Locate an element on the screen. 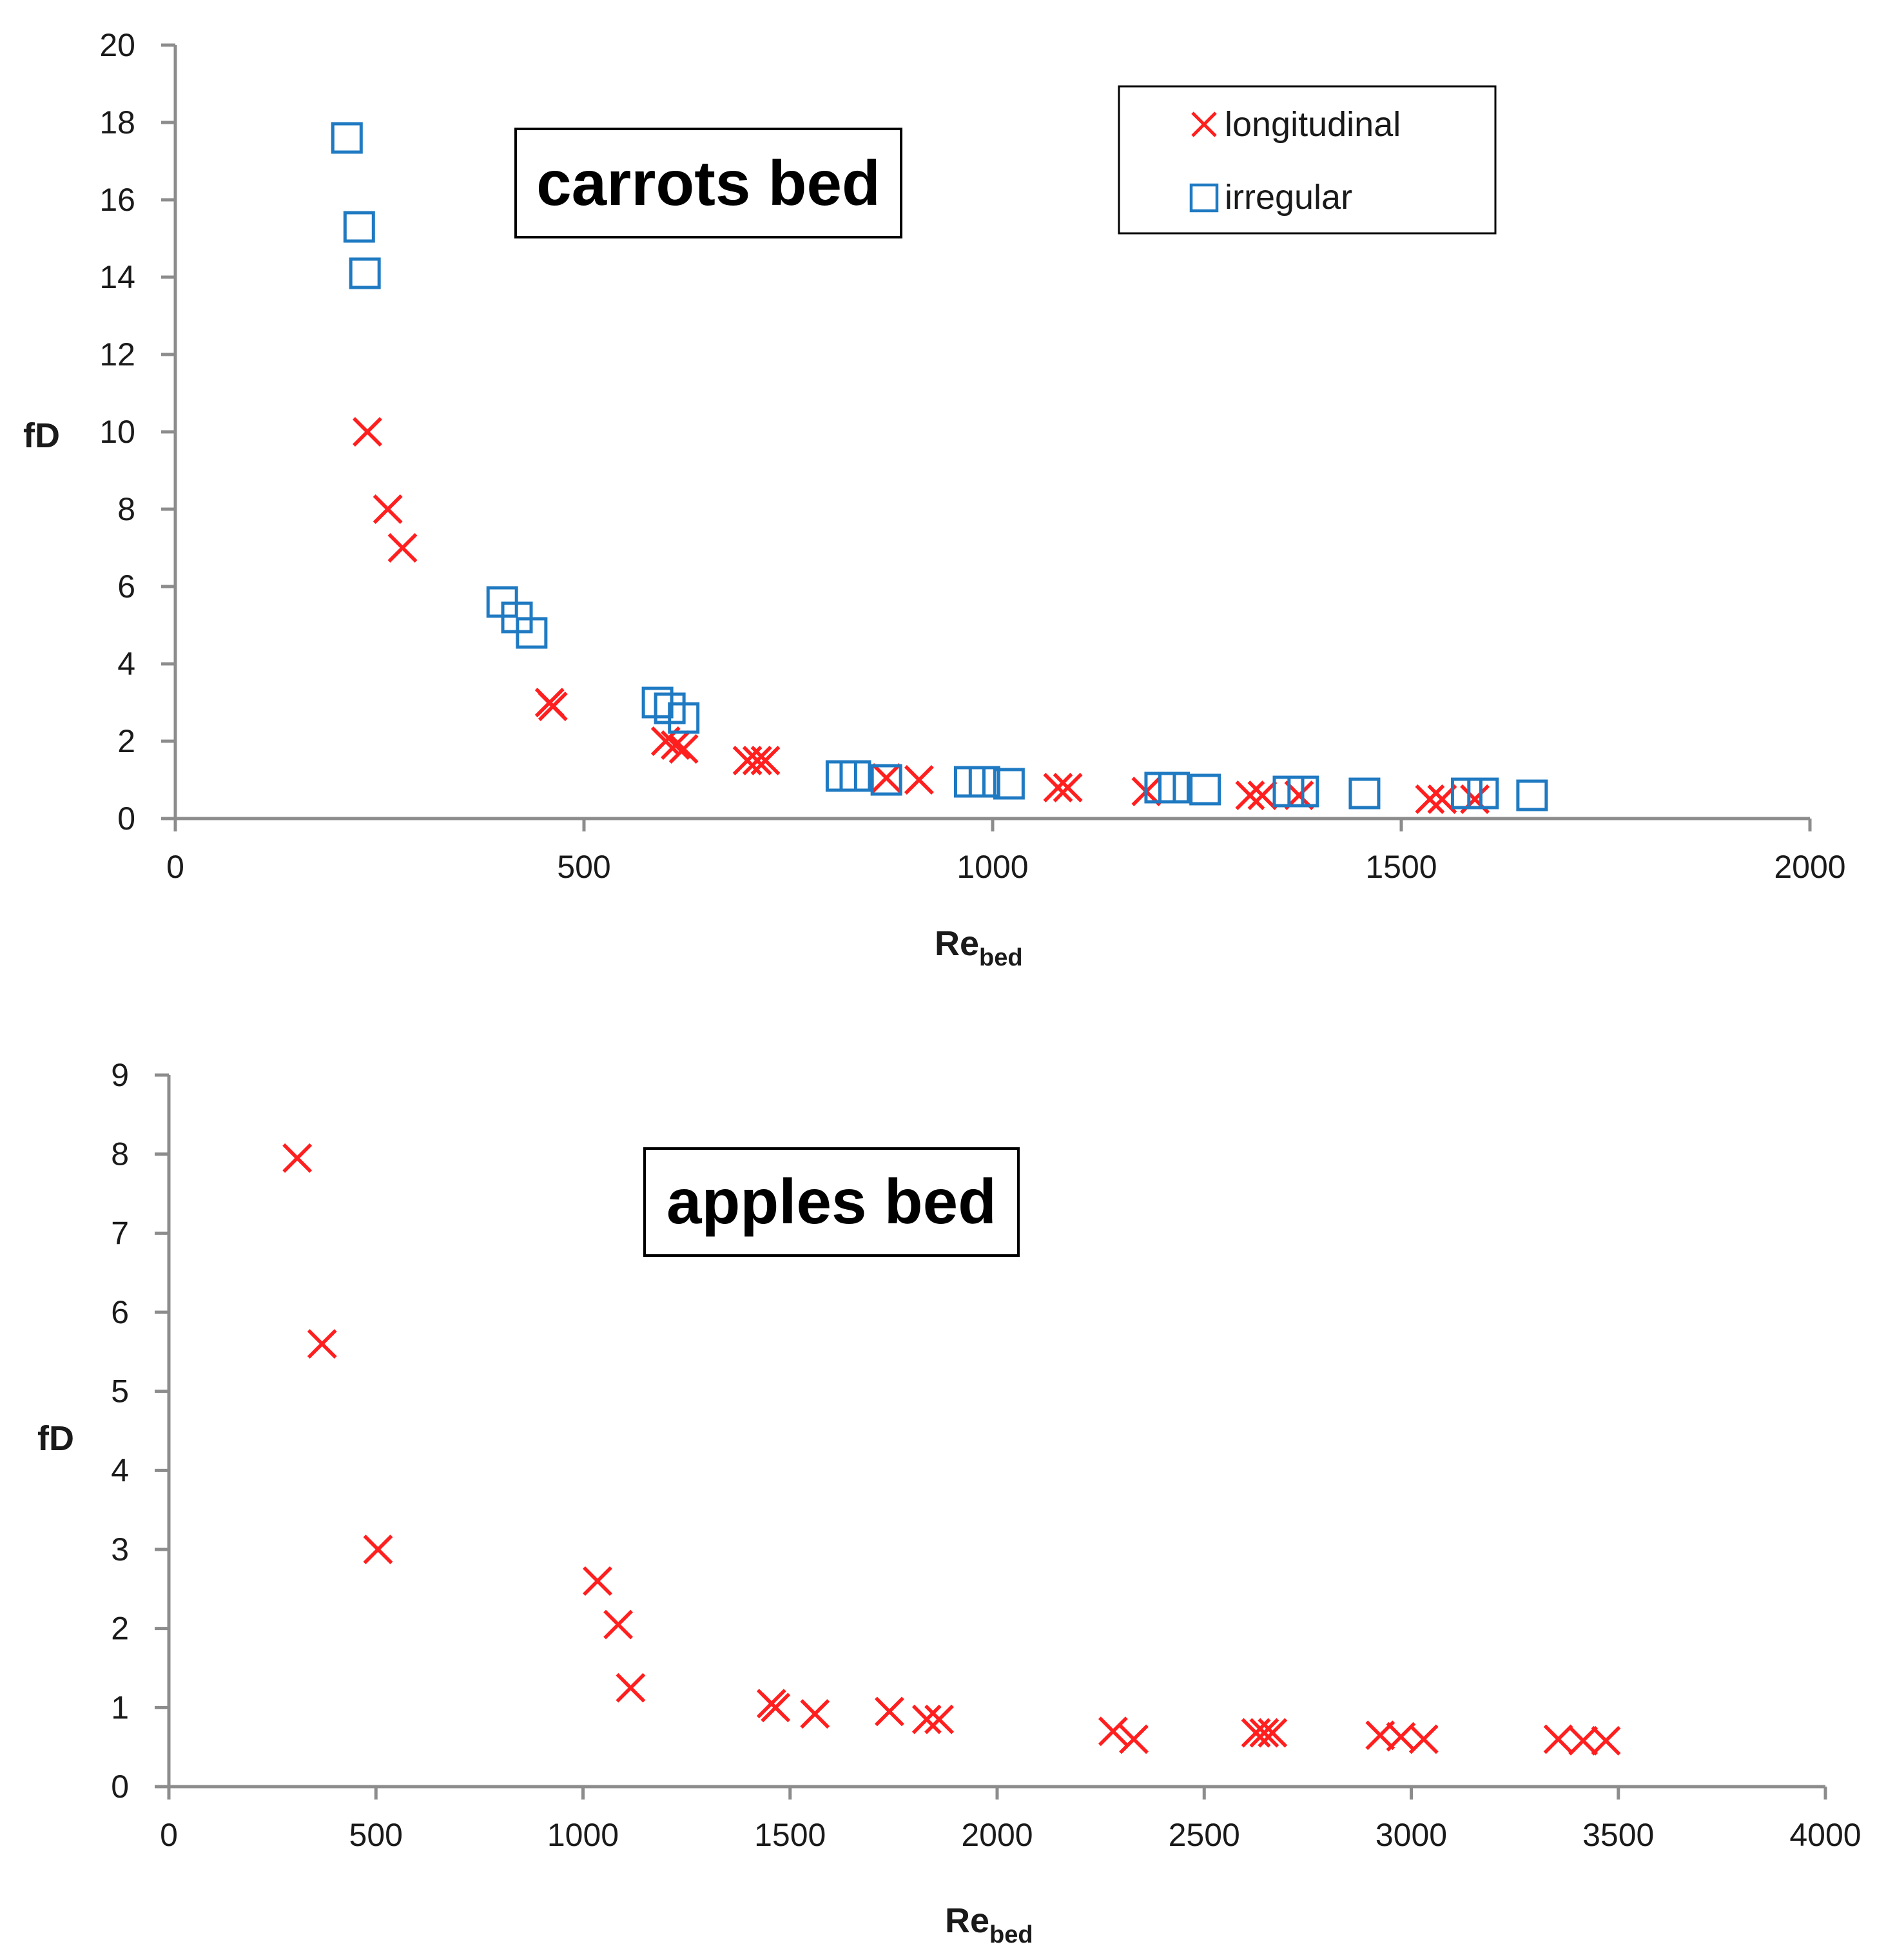  apples-x-axis-title: Rebed is located at coordinates (989, 1925).